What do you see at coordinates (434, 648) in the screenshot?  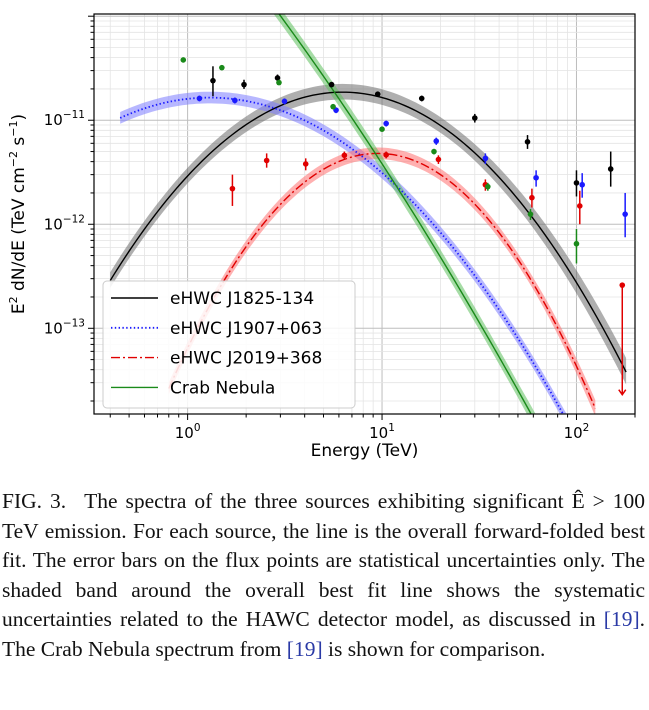 I see `caption-text: is shown for comparison.` at bounding box center [434, 648].